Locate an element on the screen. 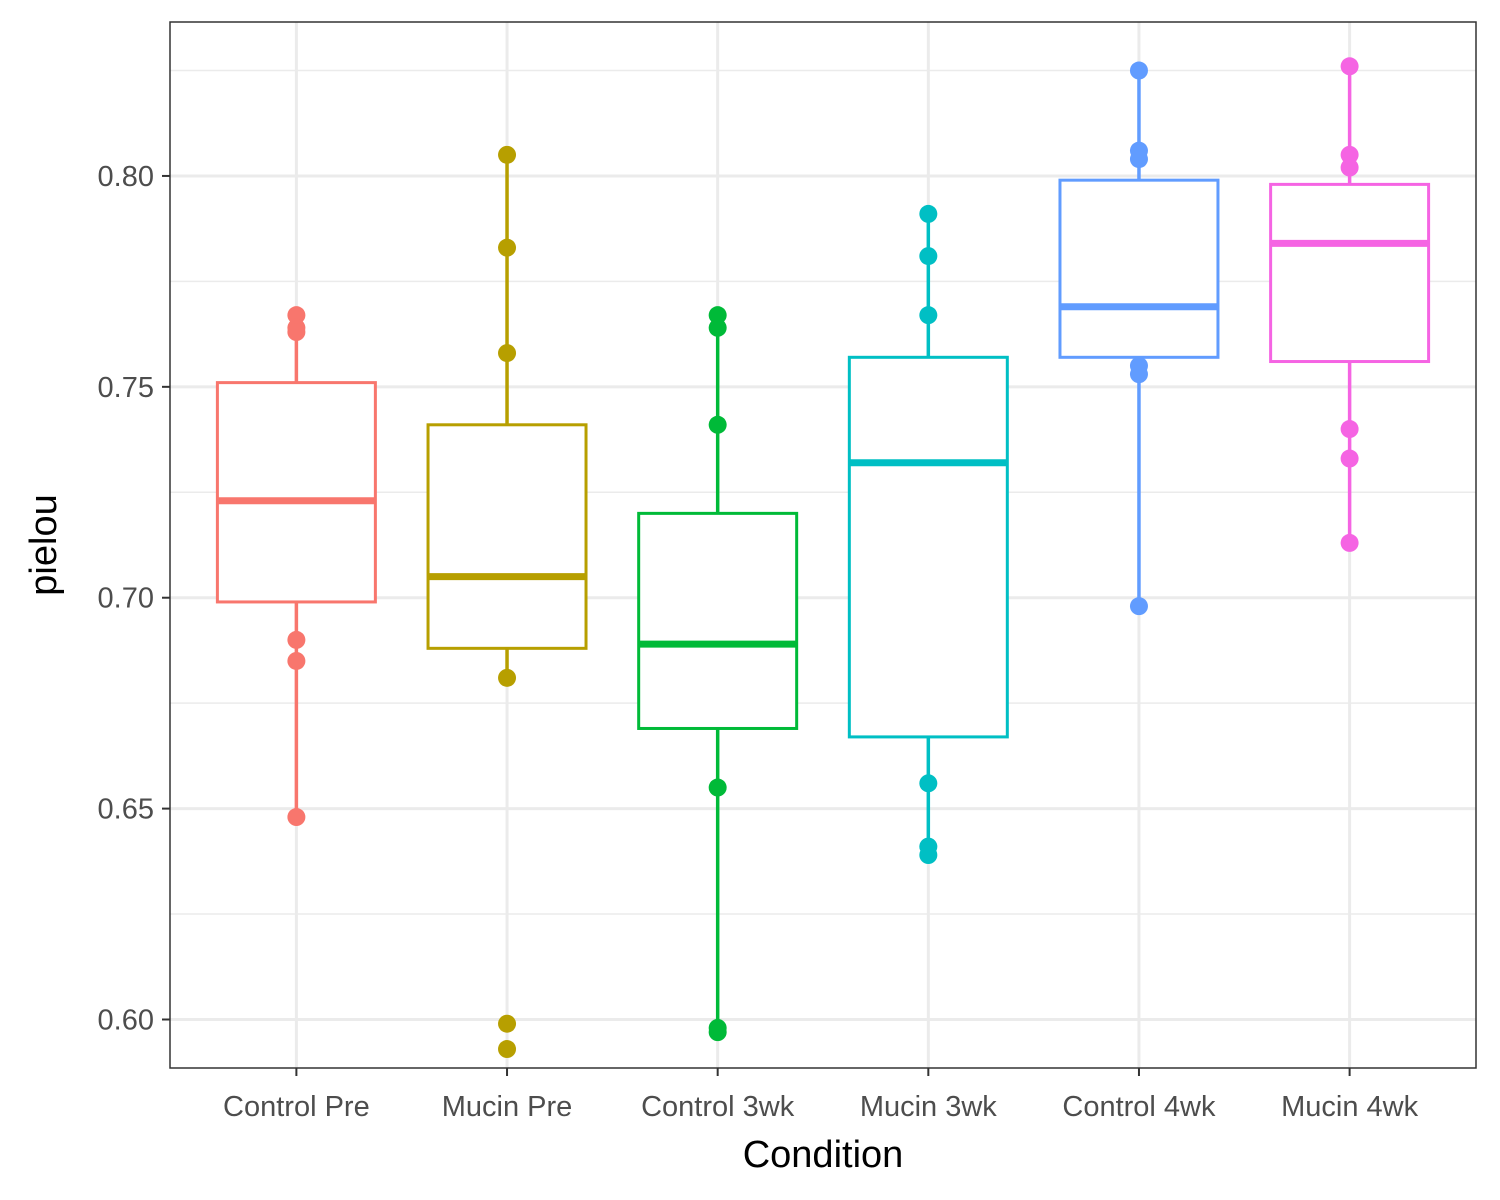  y-tick-label: 0.65 is located at coordinates (126, 810).